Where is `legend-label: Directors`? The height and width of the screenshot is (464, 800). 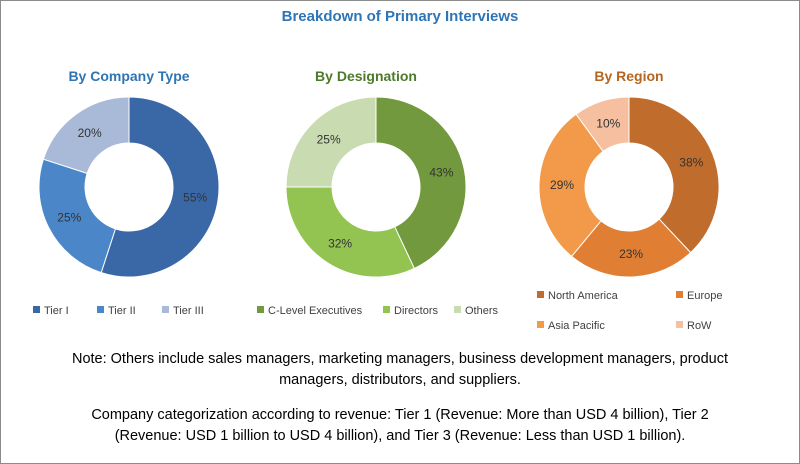
legend-label: Directors is located at coordinates (416, 311).